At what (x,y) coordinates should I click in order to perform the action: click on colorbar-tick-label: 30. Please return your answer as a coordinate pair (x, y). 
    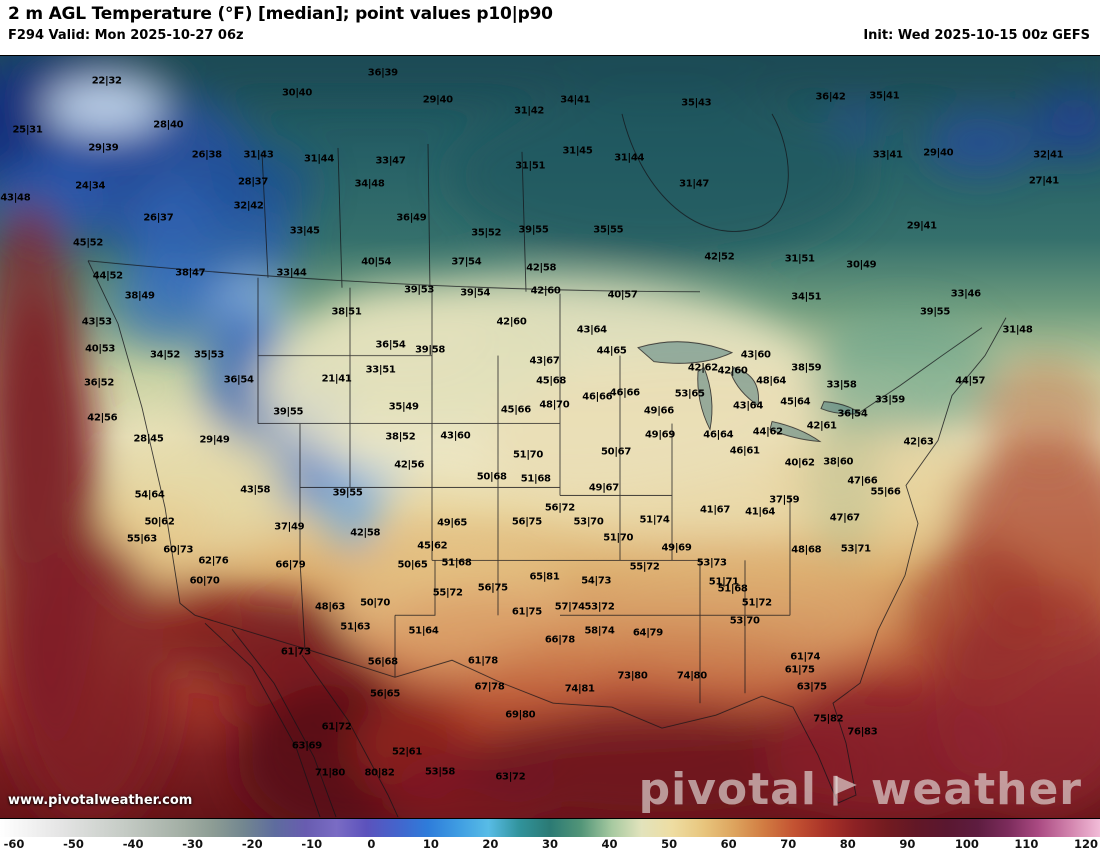
    Looking at the image, I should click on (550, 843).